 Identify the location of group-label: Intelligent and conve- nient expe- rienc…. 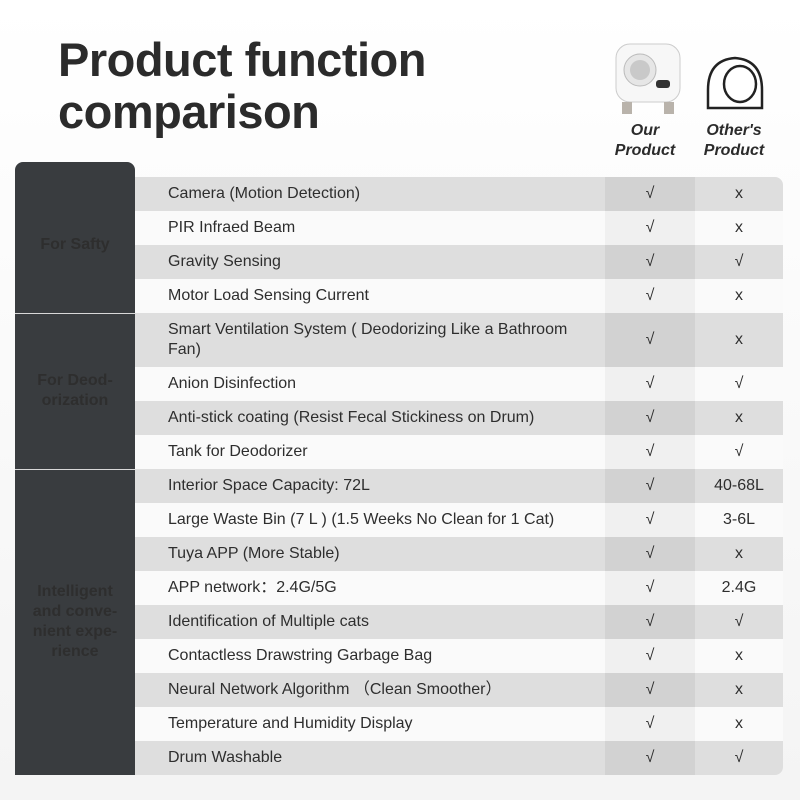
(75, 621).